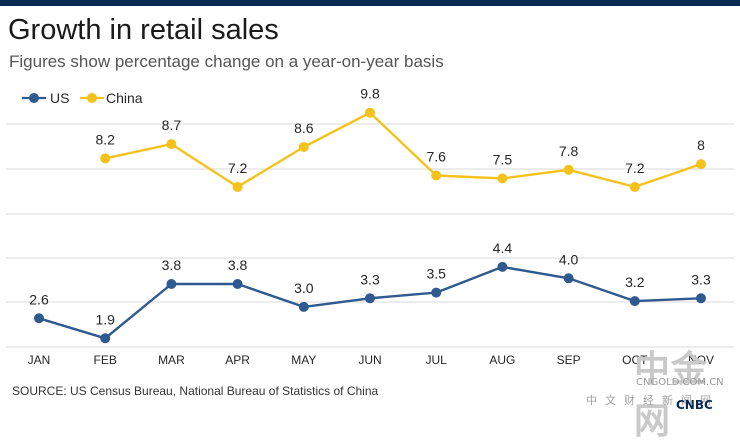 The height and width of the screenshot is (444, 740). I want to click on data-label-us: 4.4, so click(503, 248).